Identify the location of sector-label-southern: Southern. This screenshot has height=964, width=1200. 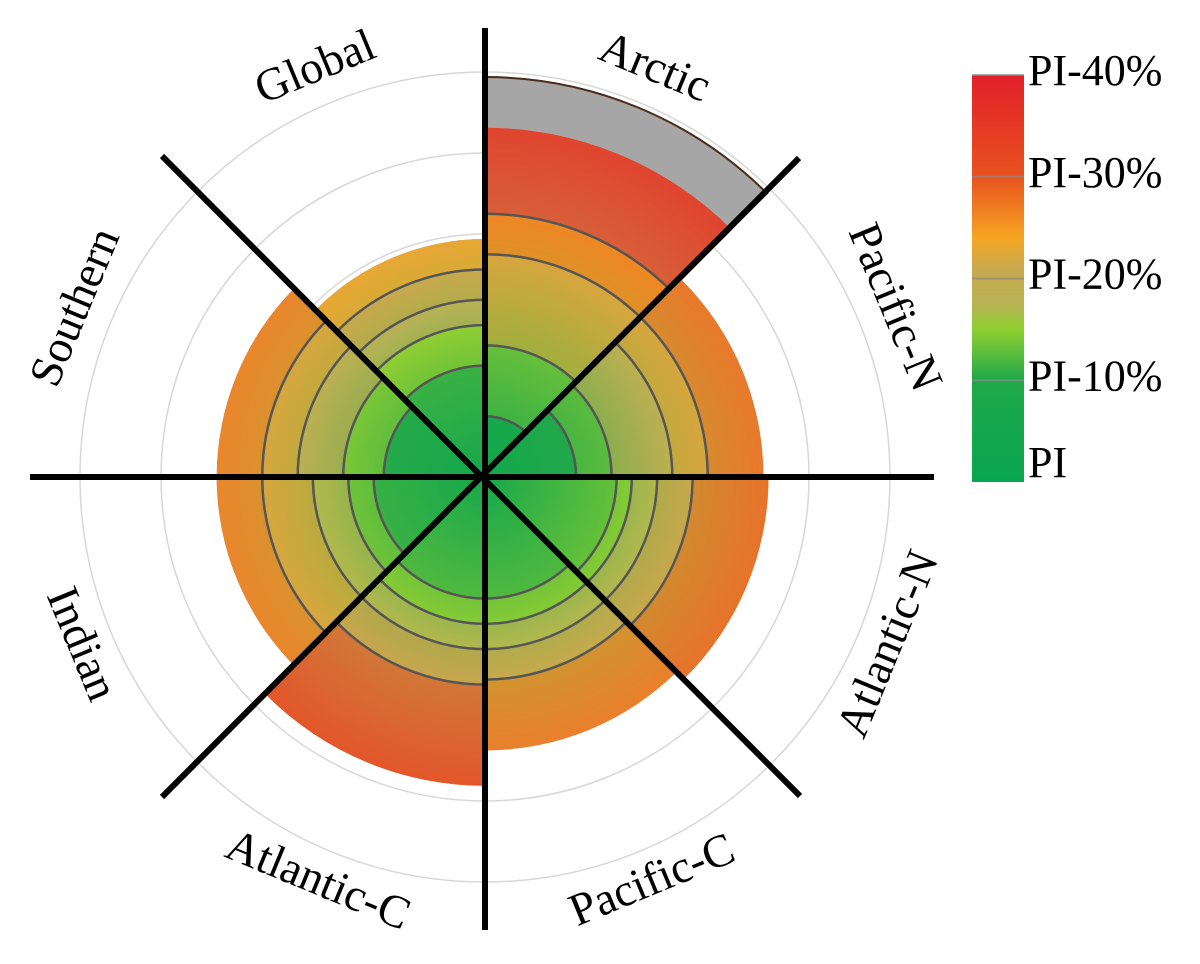
(74, 306).